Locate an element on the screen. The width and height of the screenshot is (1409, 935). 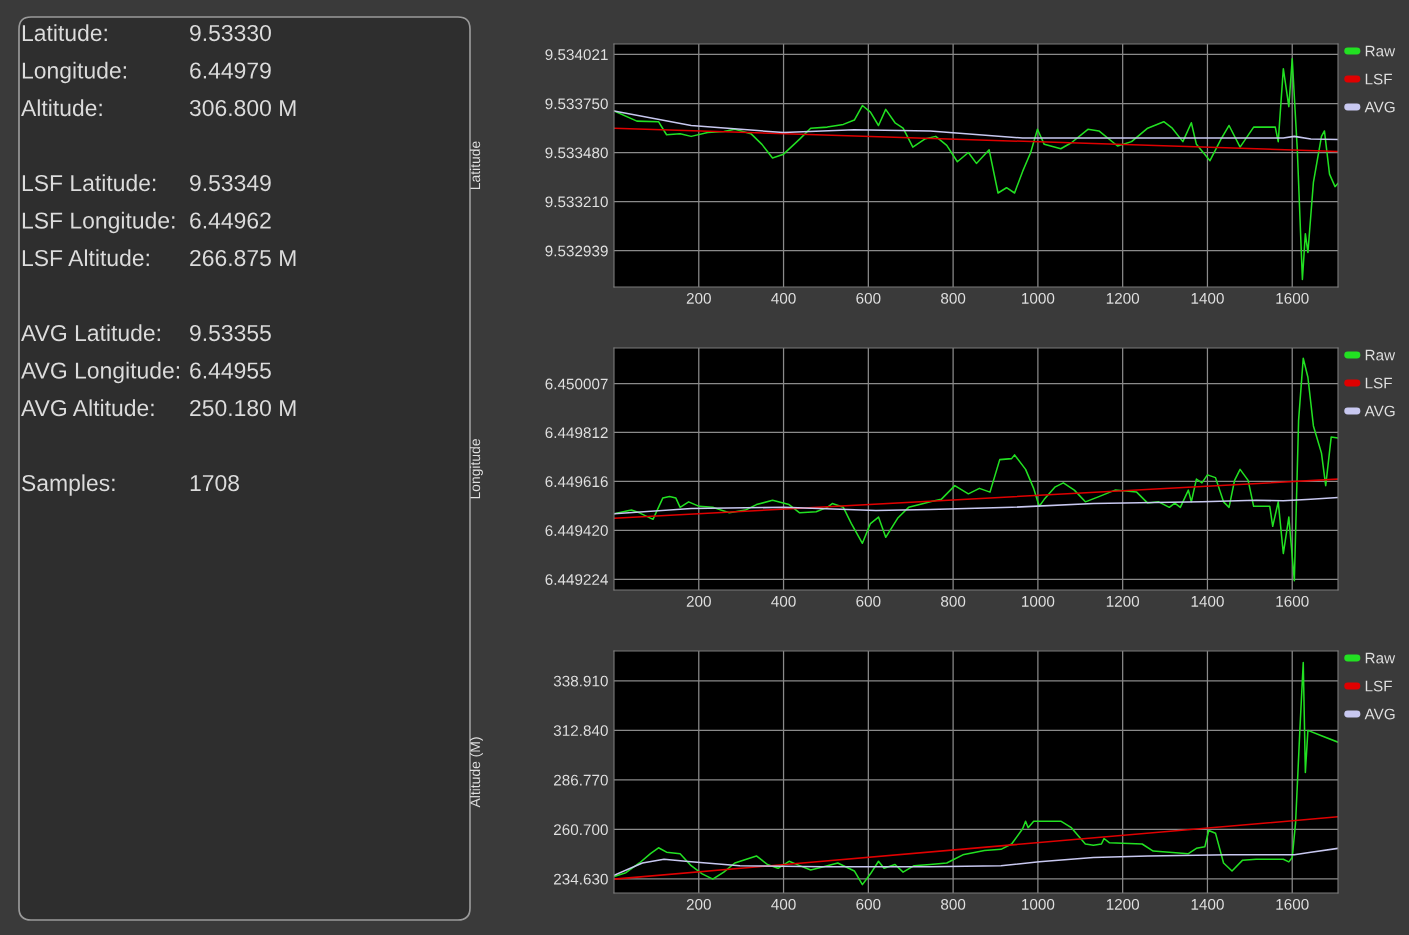
y-tick-label: 338.910 is located at coordinates (580, 681).